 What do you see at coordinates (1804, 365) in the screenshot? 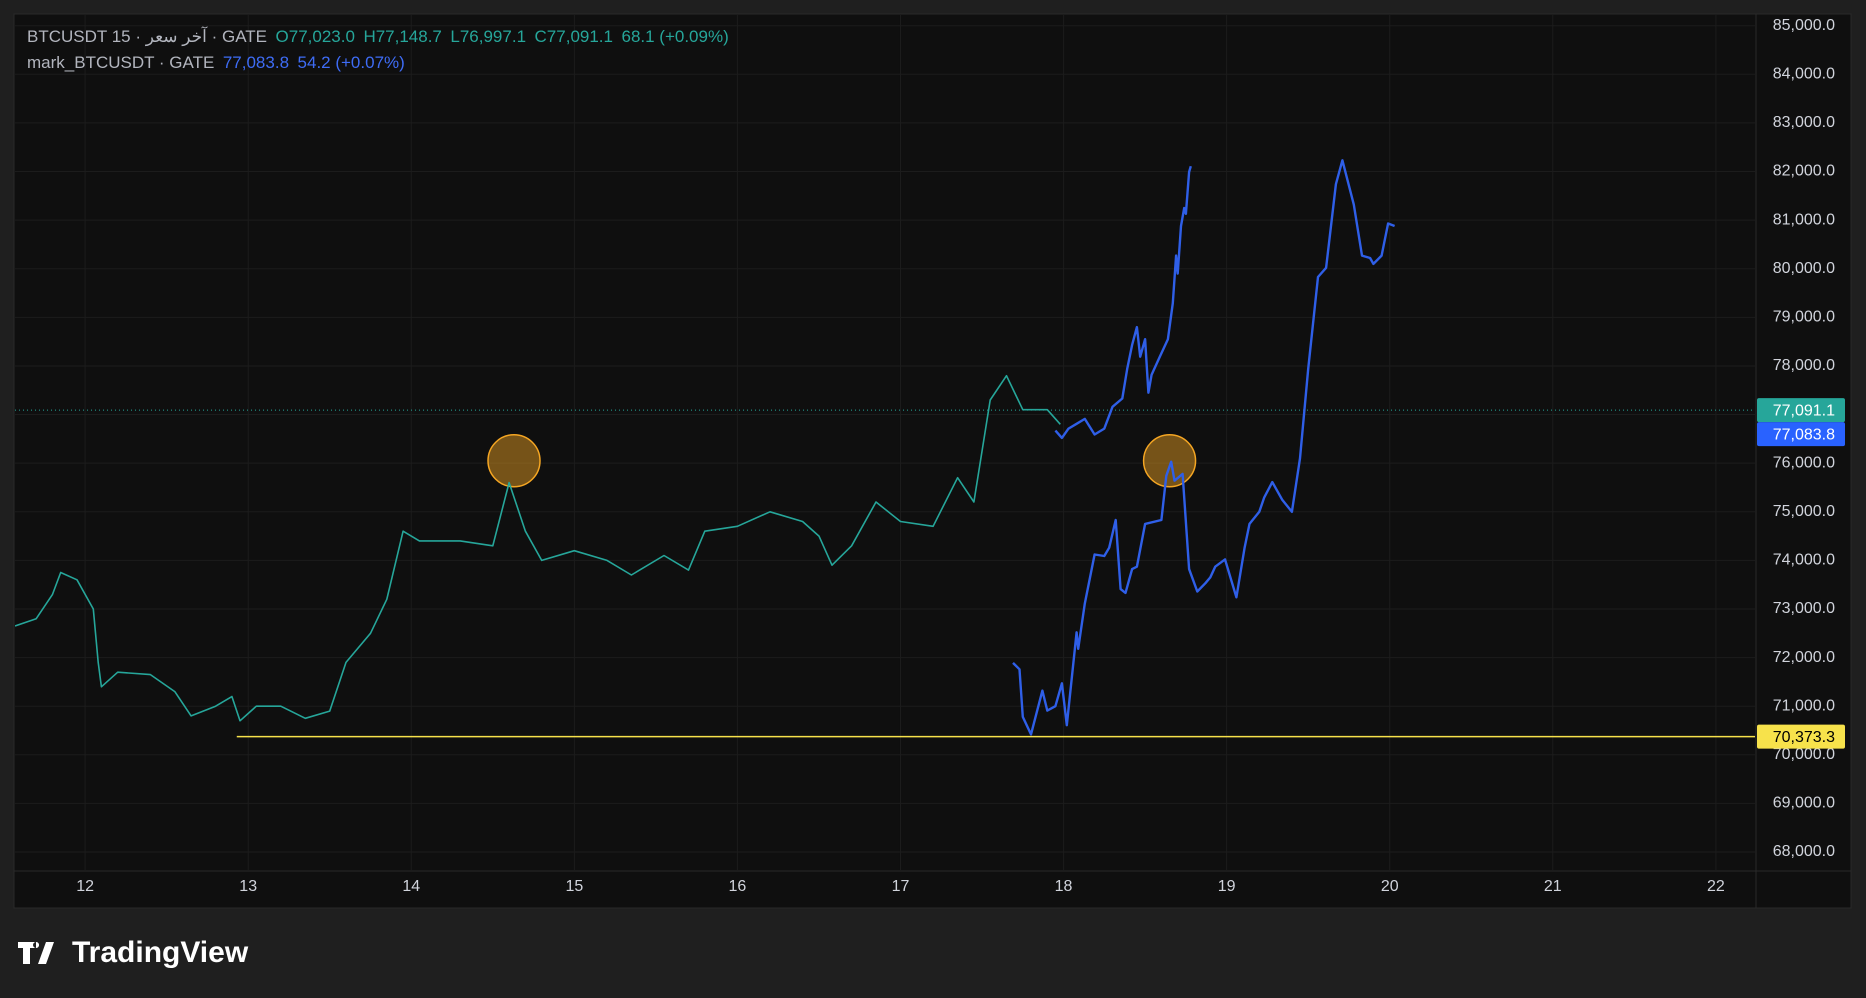
I see `y-tick-label: 78,000.0` at bounding box center [1804, 365].